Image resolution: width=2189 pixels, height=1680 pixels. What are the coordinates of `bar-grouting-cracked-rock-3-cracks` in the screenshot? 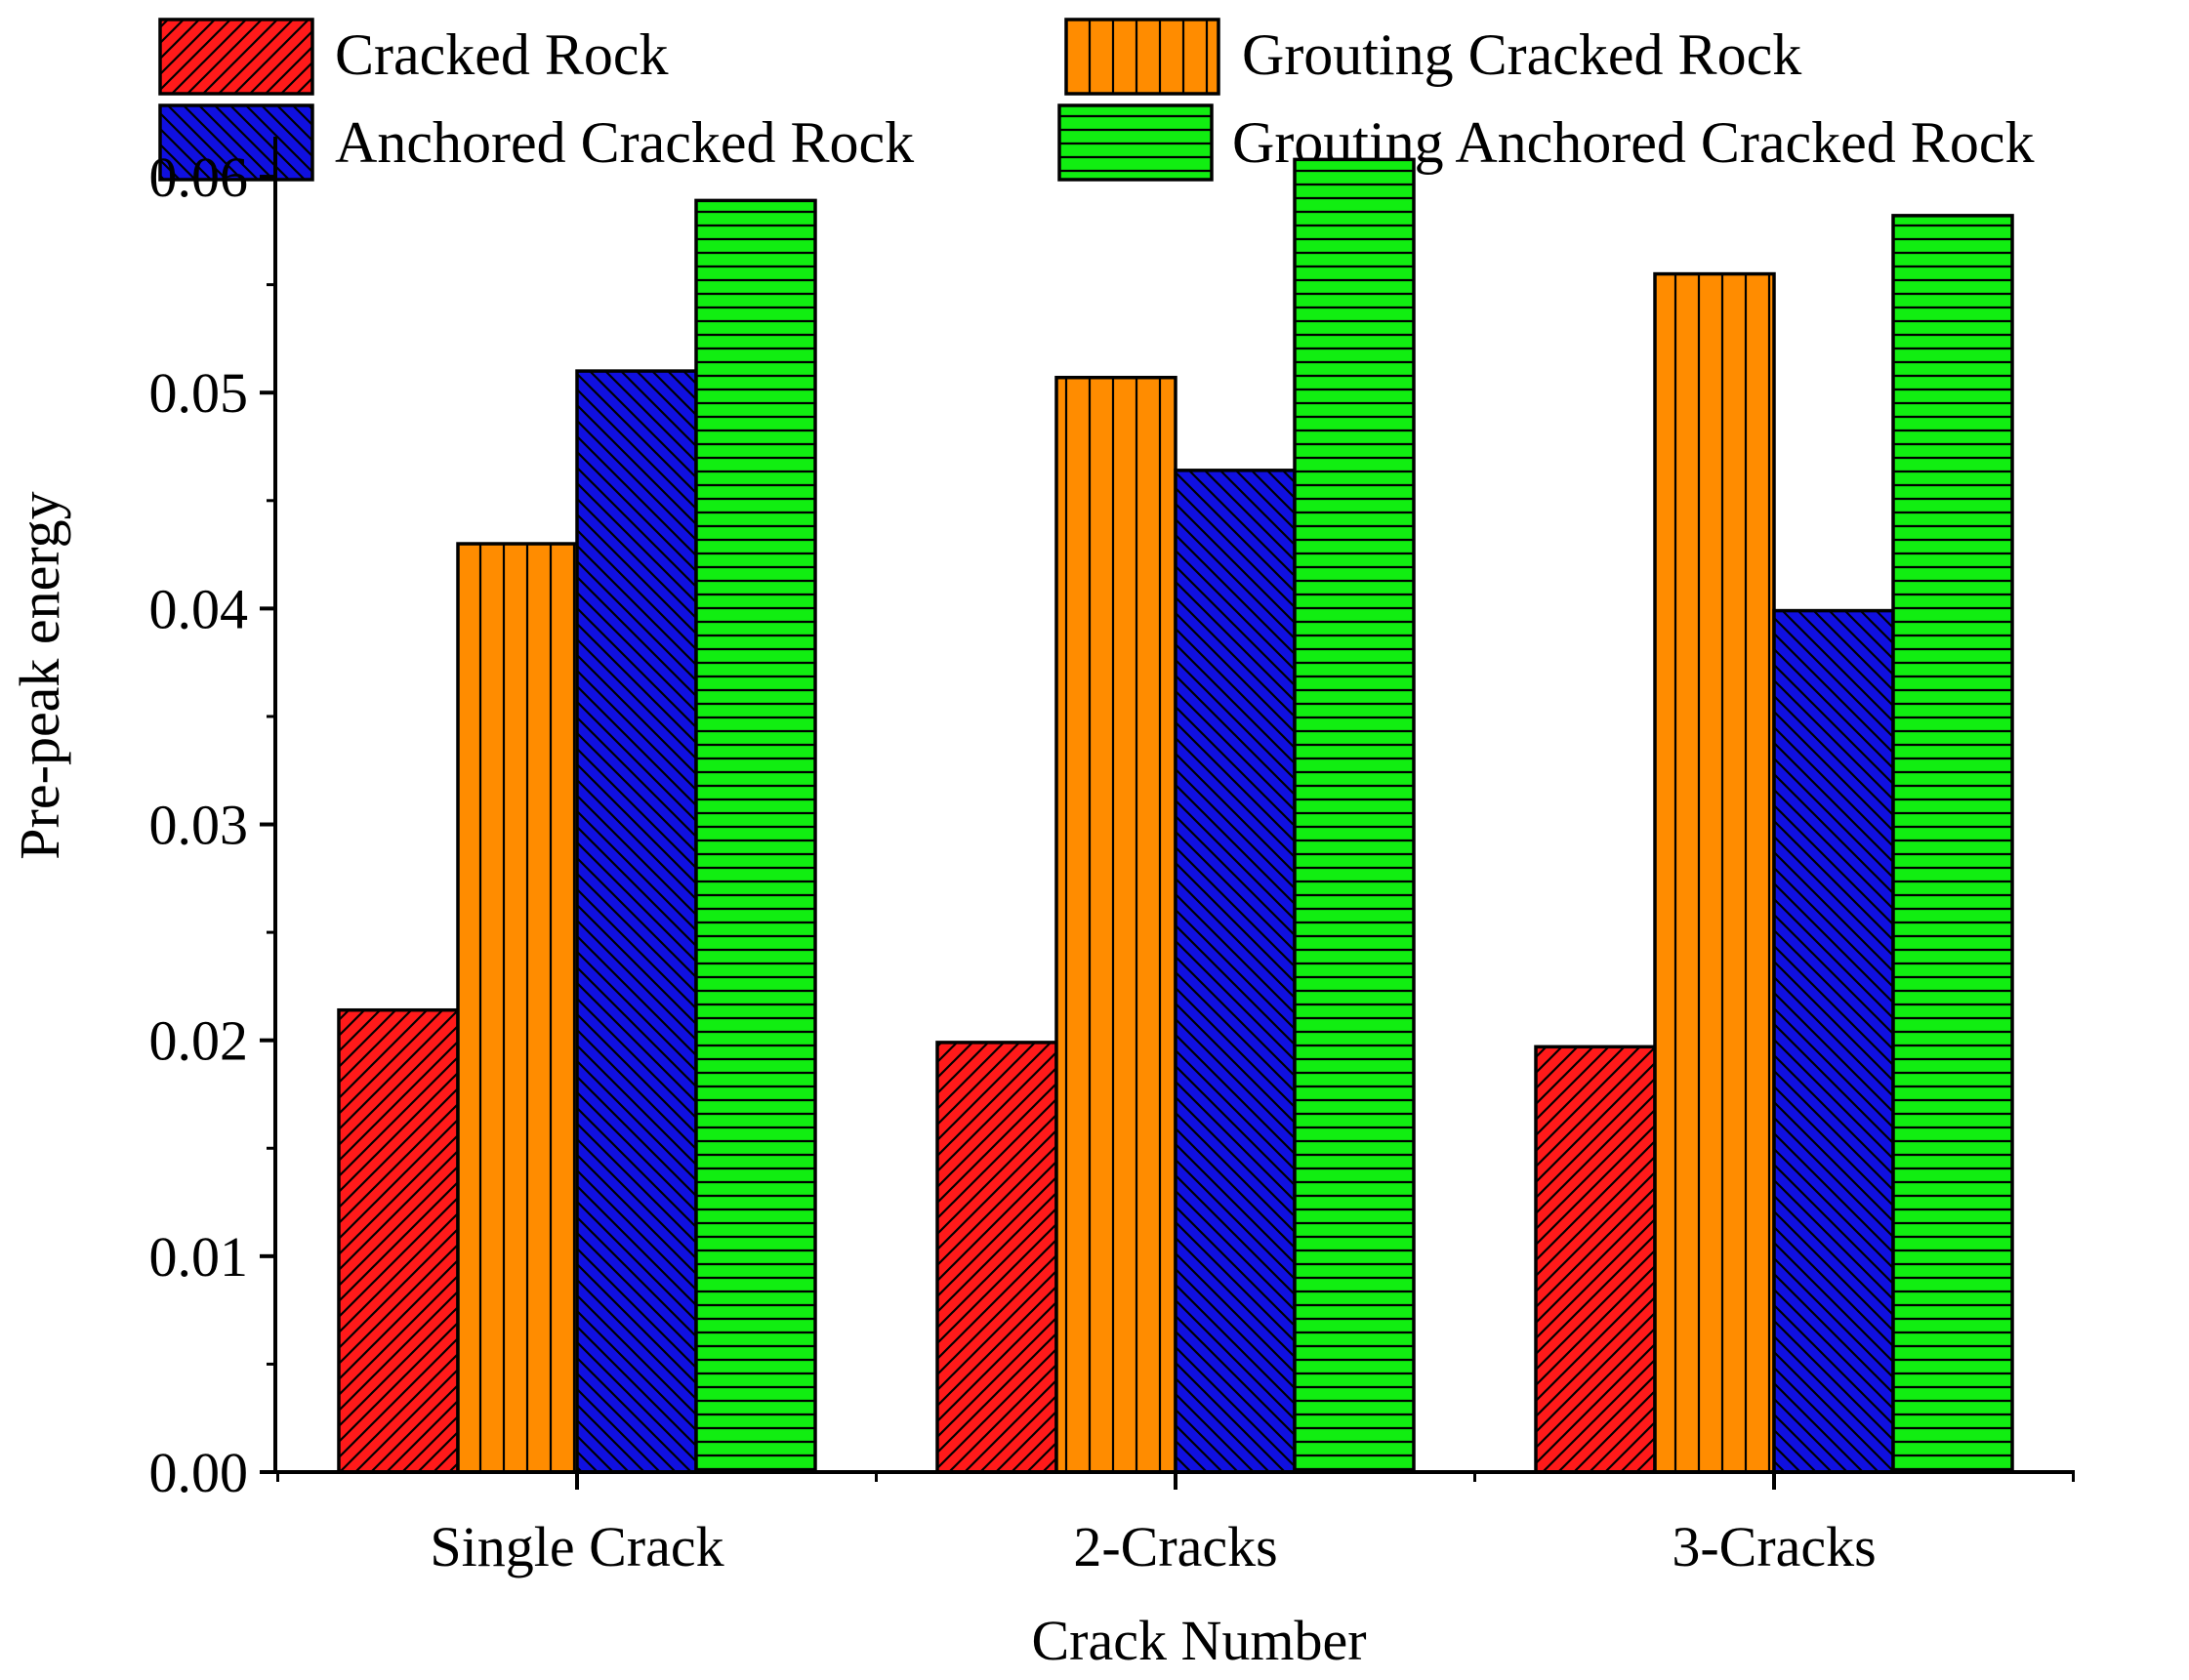 It's located at (1715, 872).